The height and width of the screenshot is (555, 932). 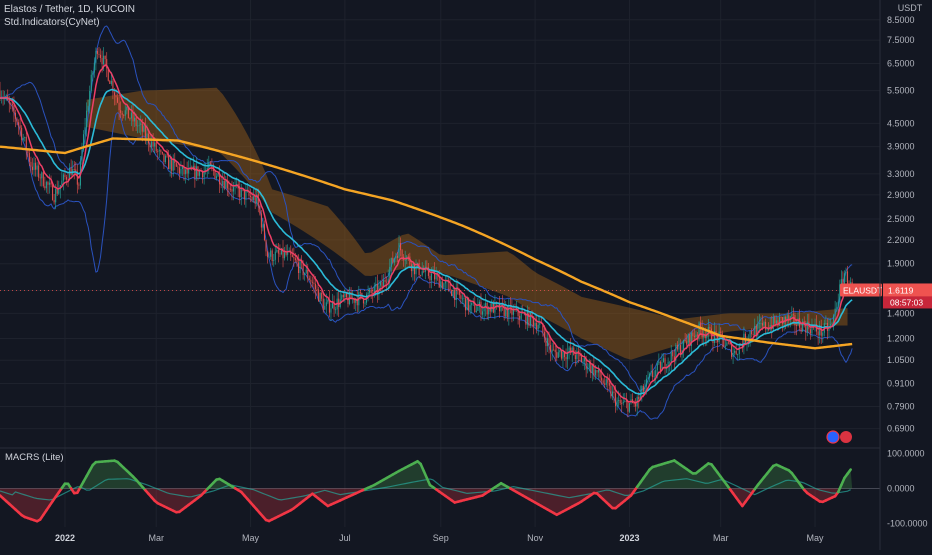 I want to click on time-axis-label: 2023, so click(x=629, y=538).